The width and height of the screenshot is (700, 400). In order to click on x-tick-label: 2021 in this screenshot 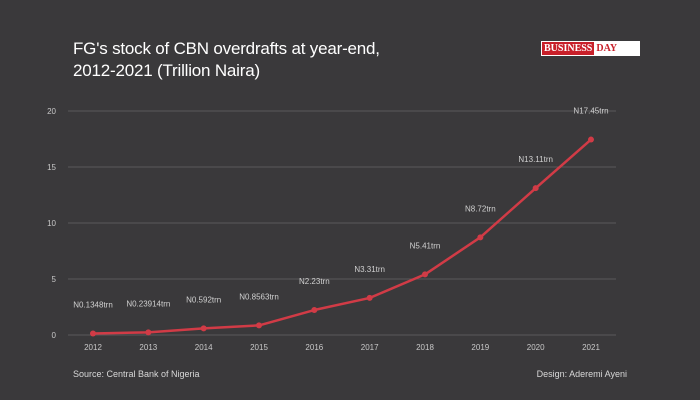, I will do `click(591, 347)`.